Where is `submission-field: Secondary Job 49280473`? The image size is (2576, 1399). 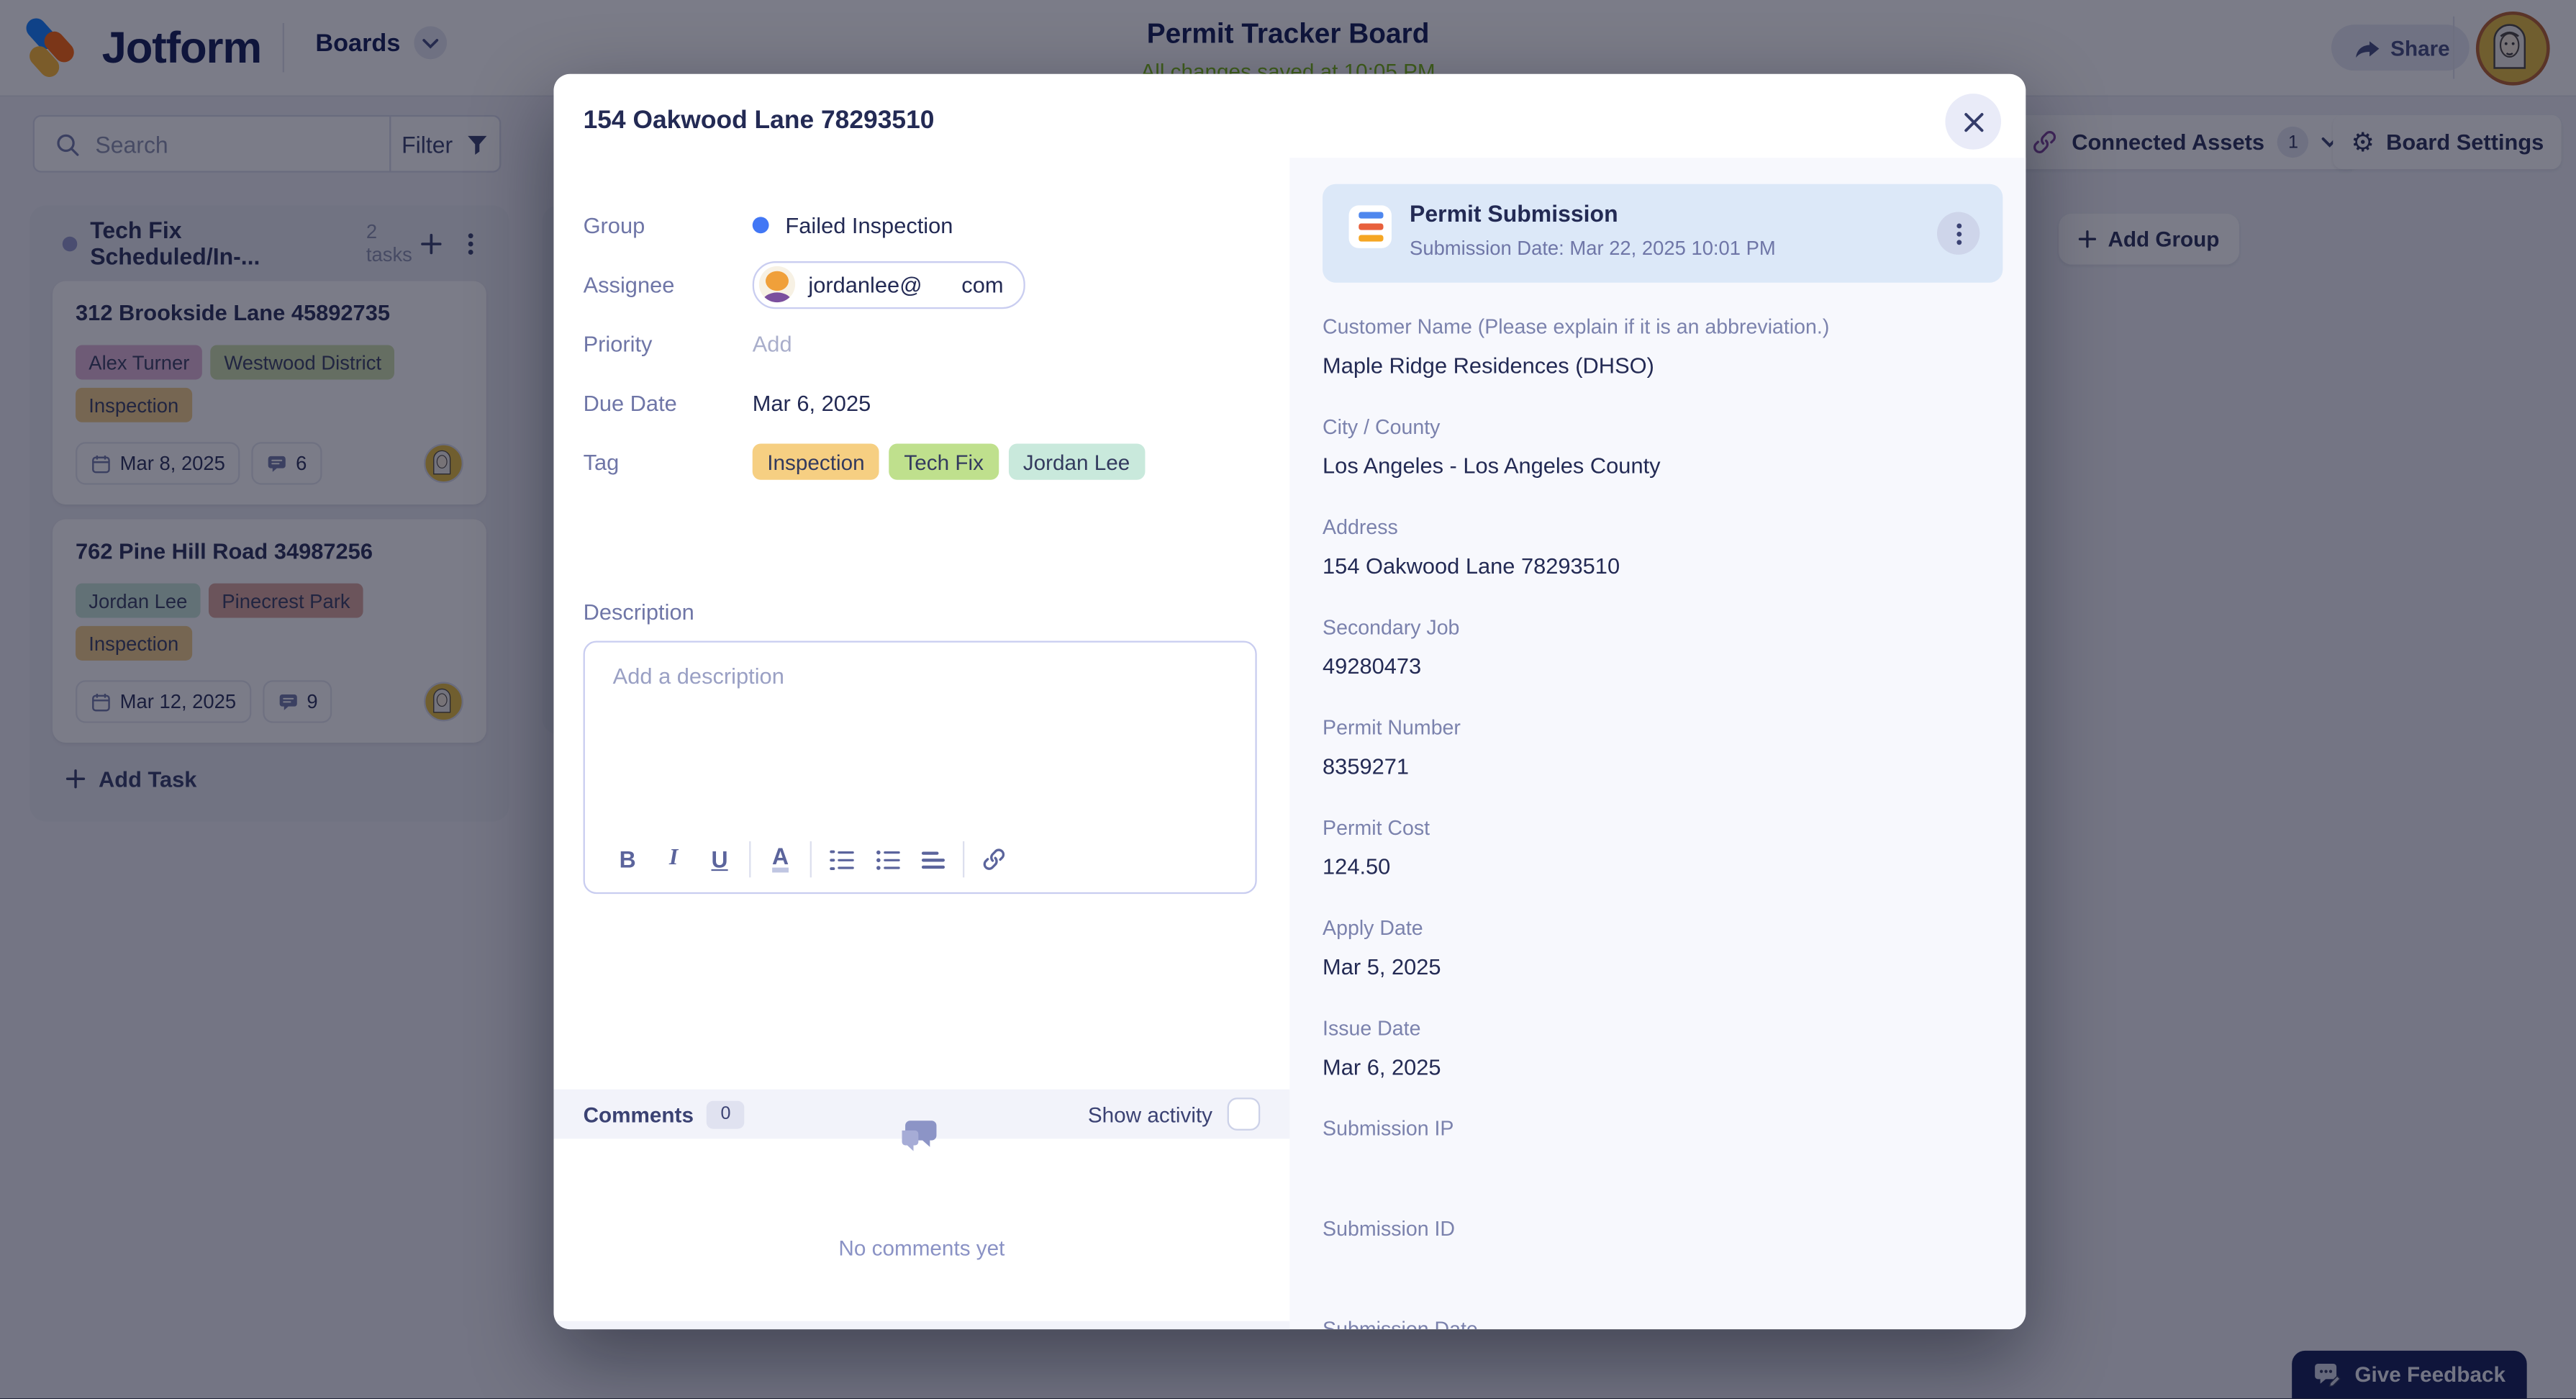
submission-field: Secondary Job 49280473 is located at coordinates (1391, 647).